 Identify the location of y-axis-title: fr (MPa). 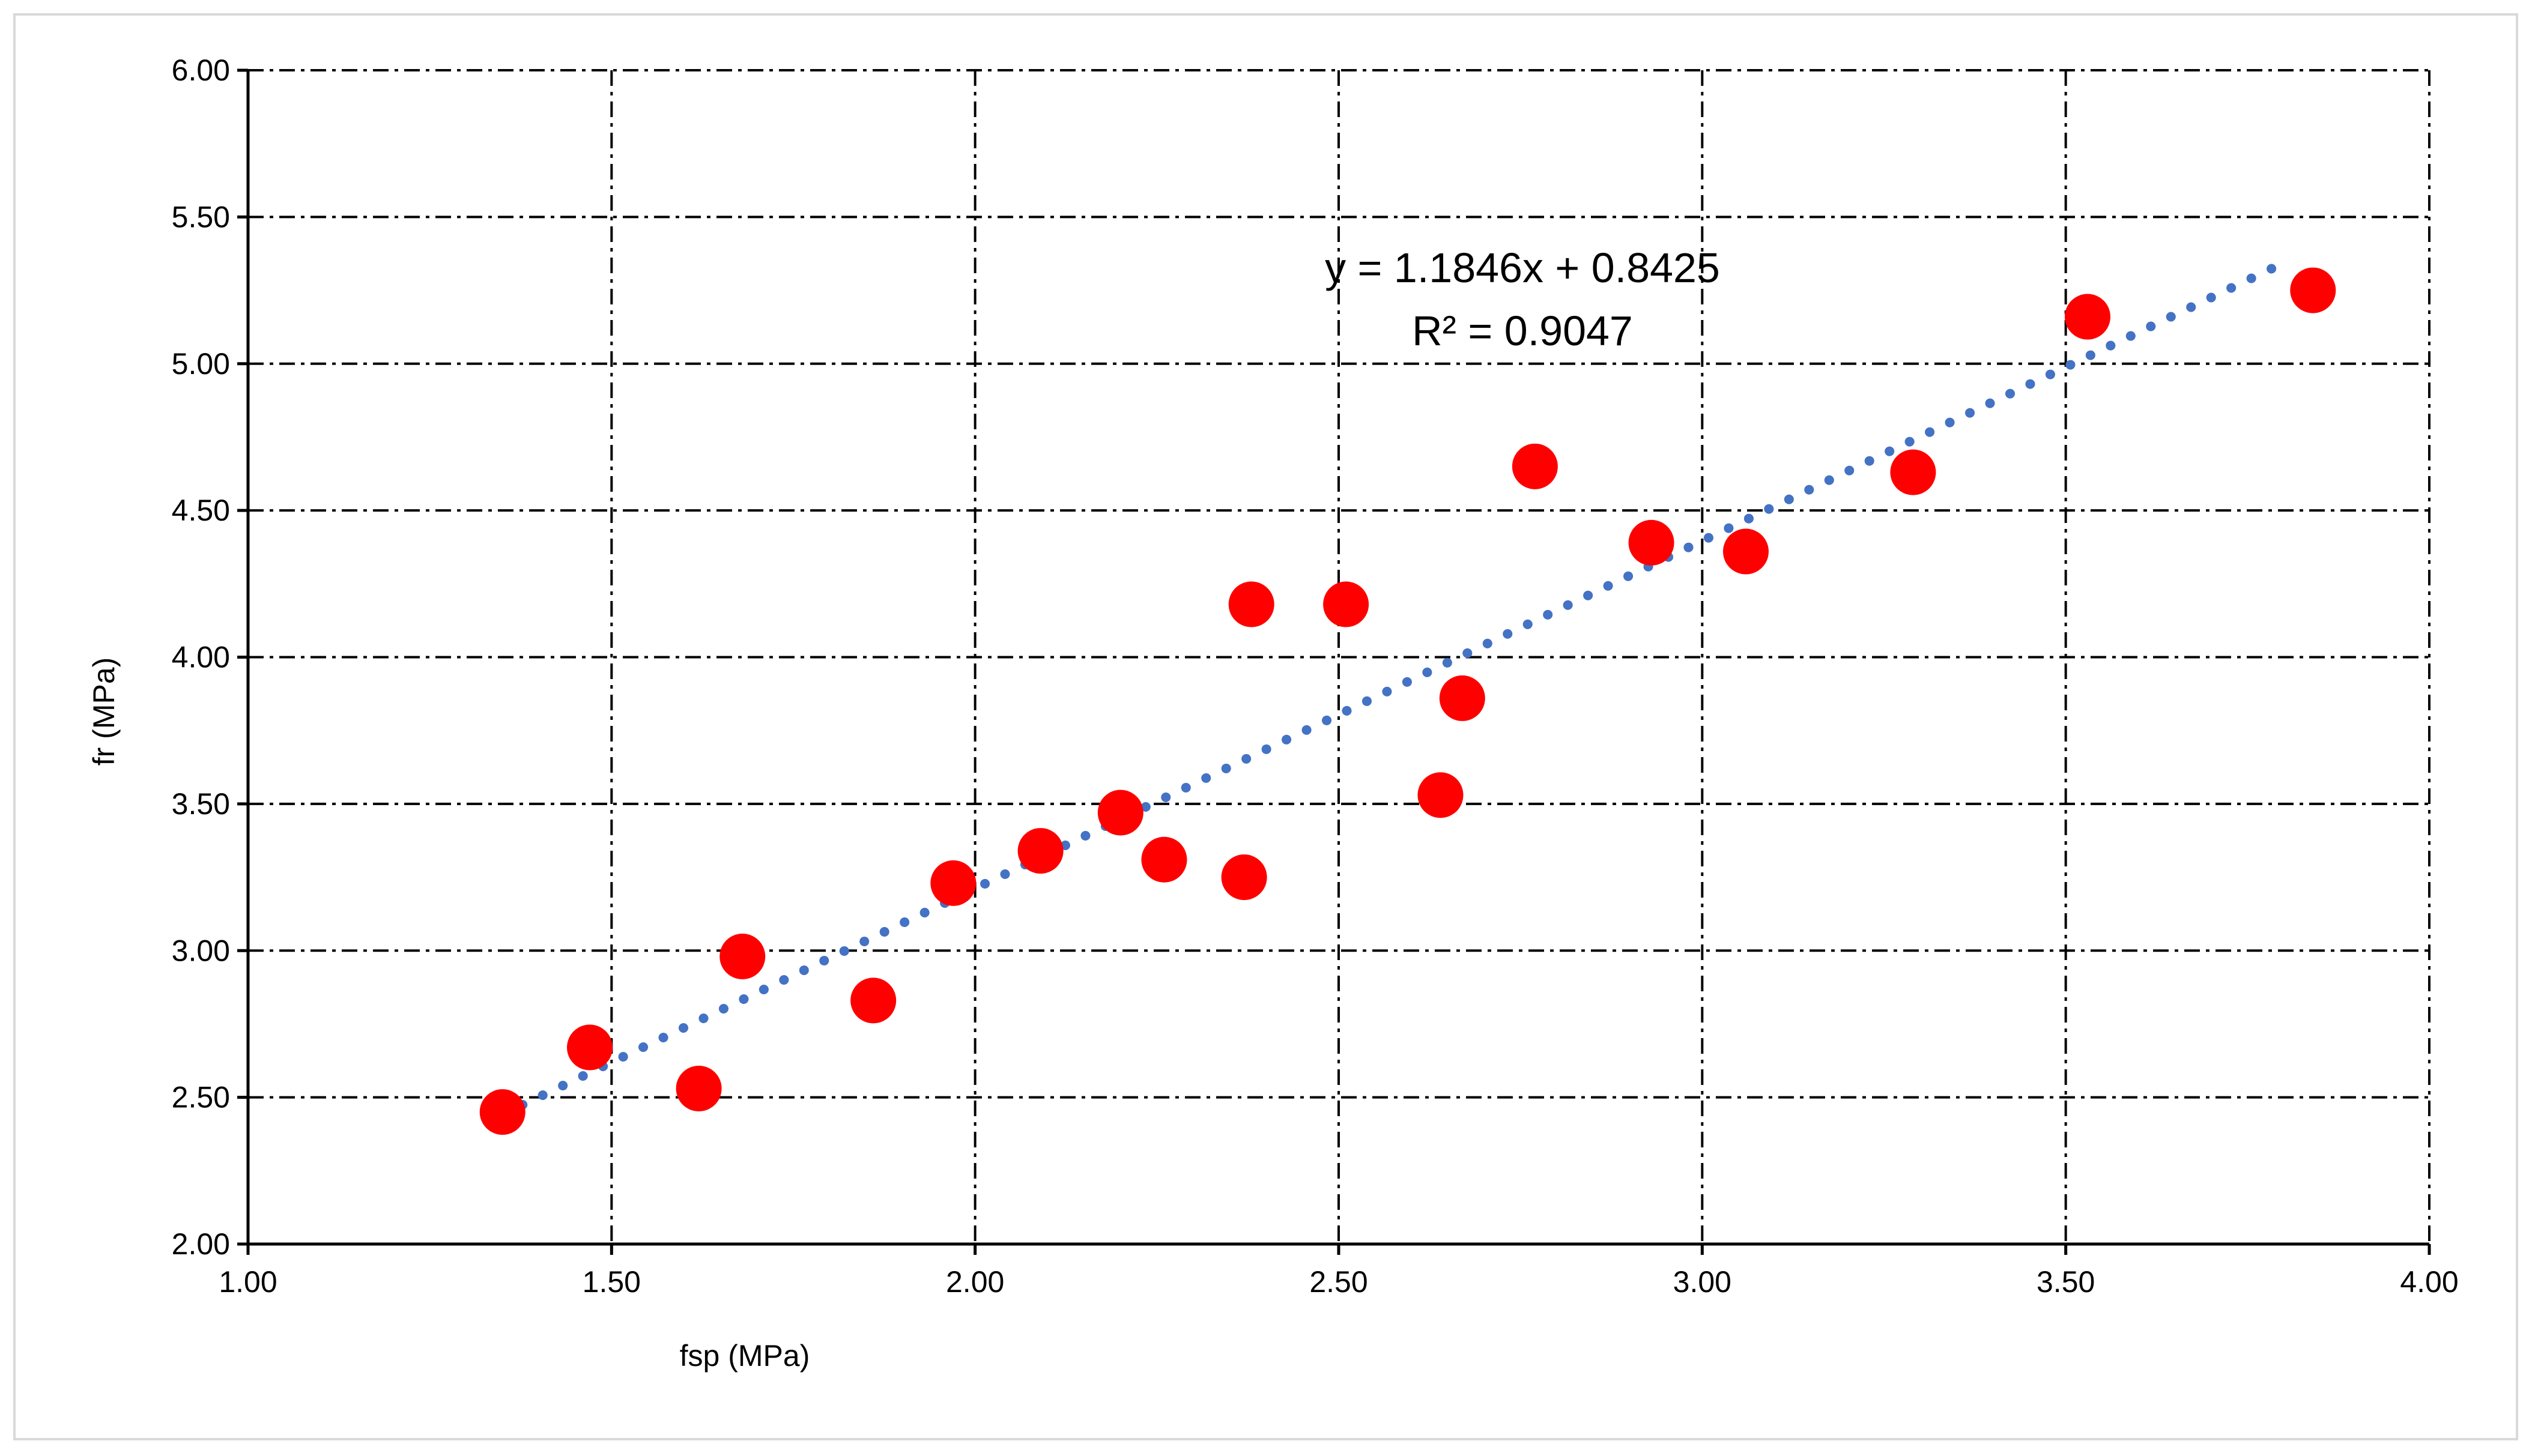
(104, 711).